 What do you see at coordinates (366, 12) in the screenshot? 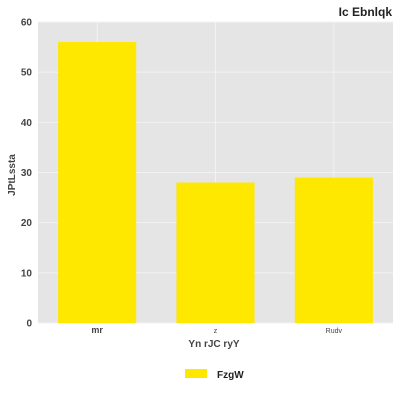
I see `chart-title: Ic Ebnlqk` at bounding box center [366, 12].